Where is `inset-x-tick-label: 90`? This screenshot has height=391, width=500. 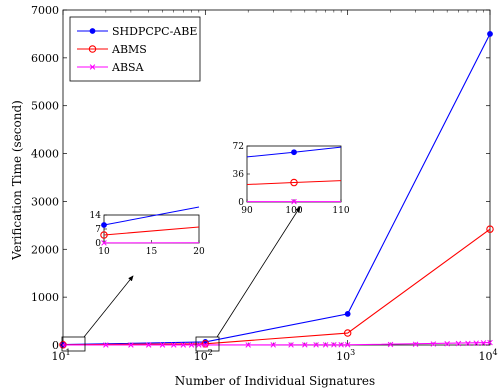
inset-x-tick-label: 90 is located at coordinates (247, 211).